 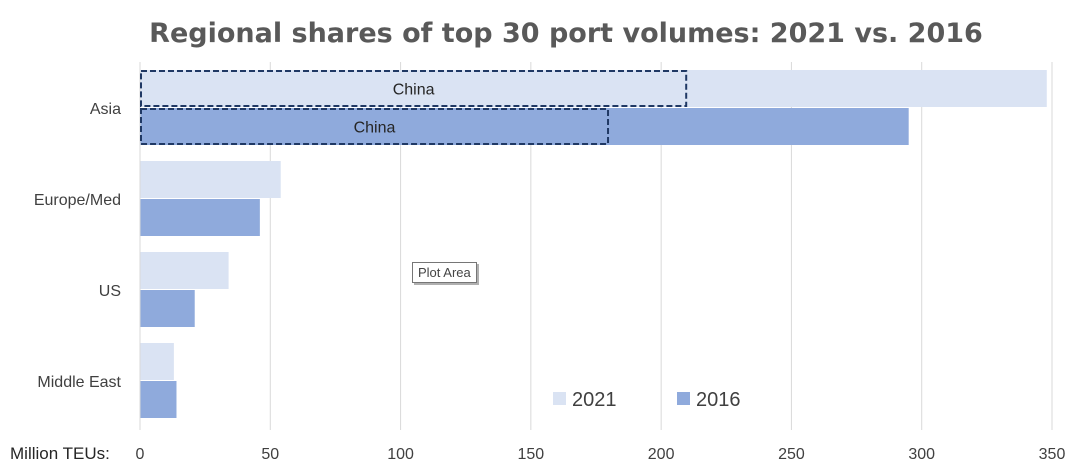 I want to click on bar-europe-med-2016, so click(x=200, y=217).